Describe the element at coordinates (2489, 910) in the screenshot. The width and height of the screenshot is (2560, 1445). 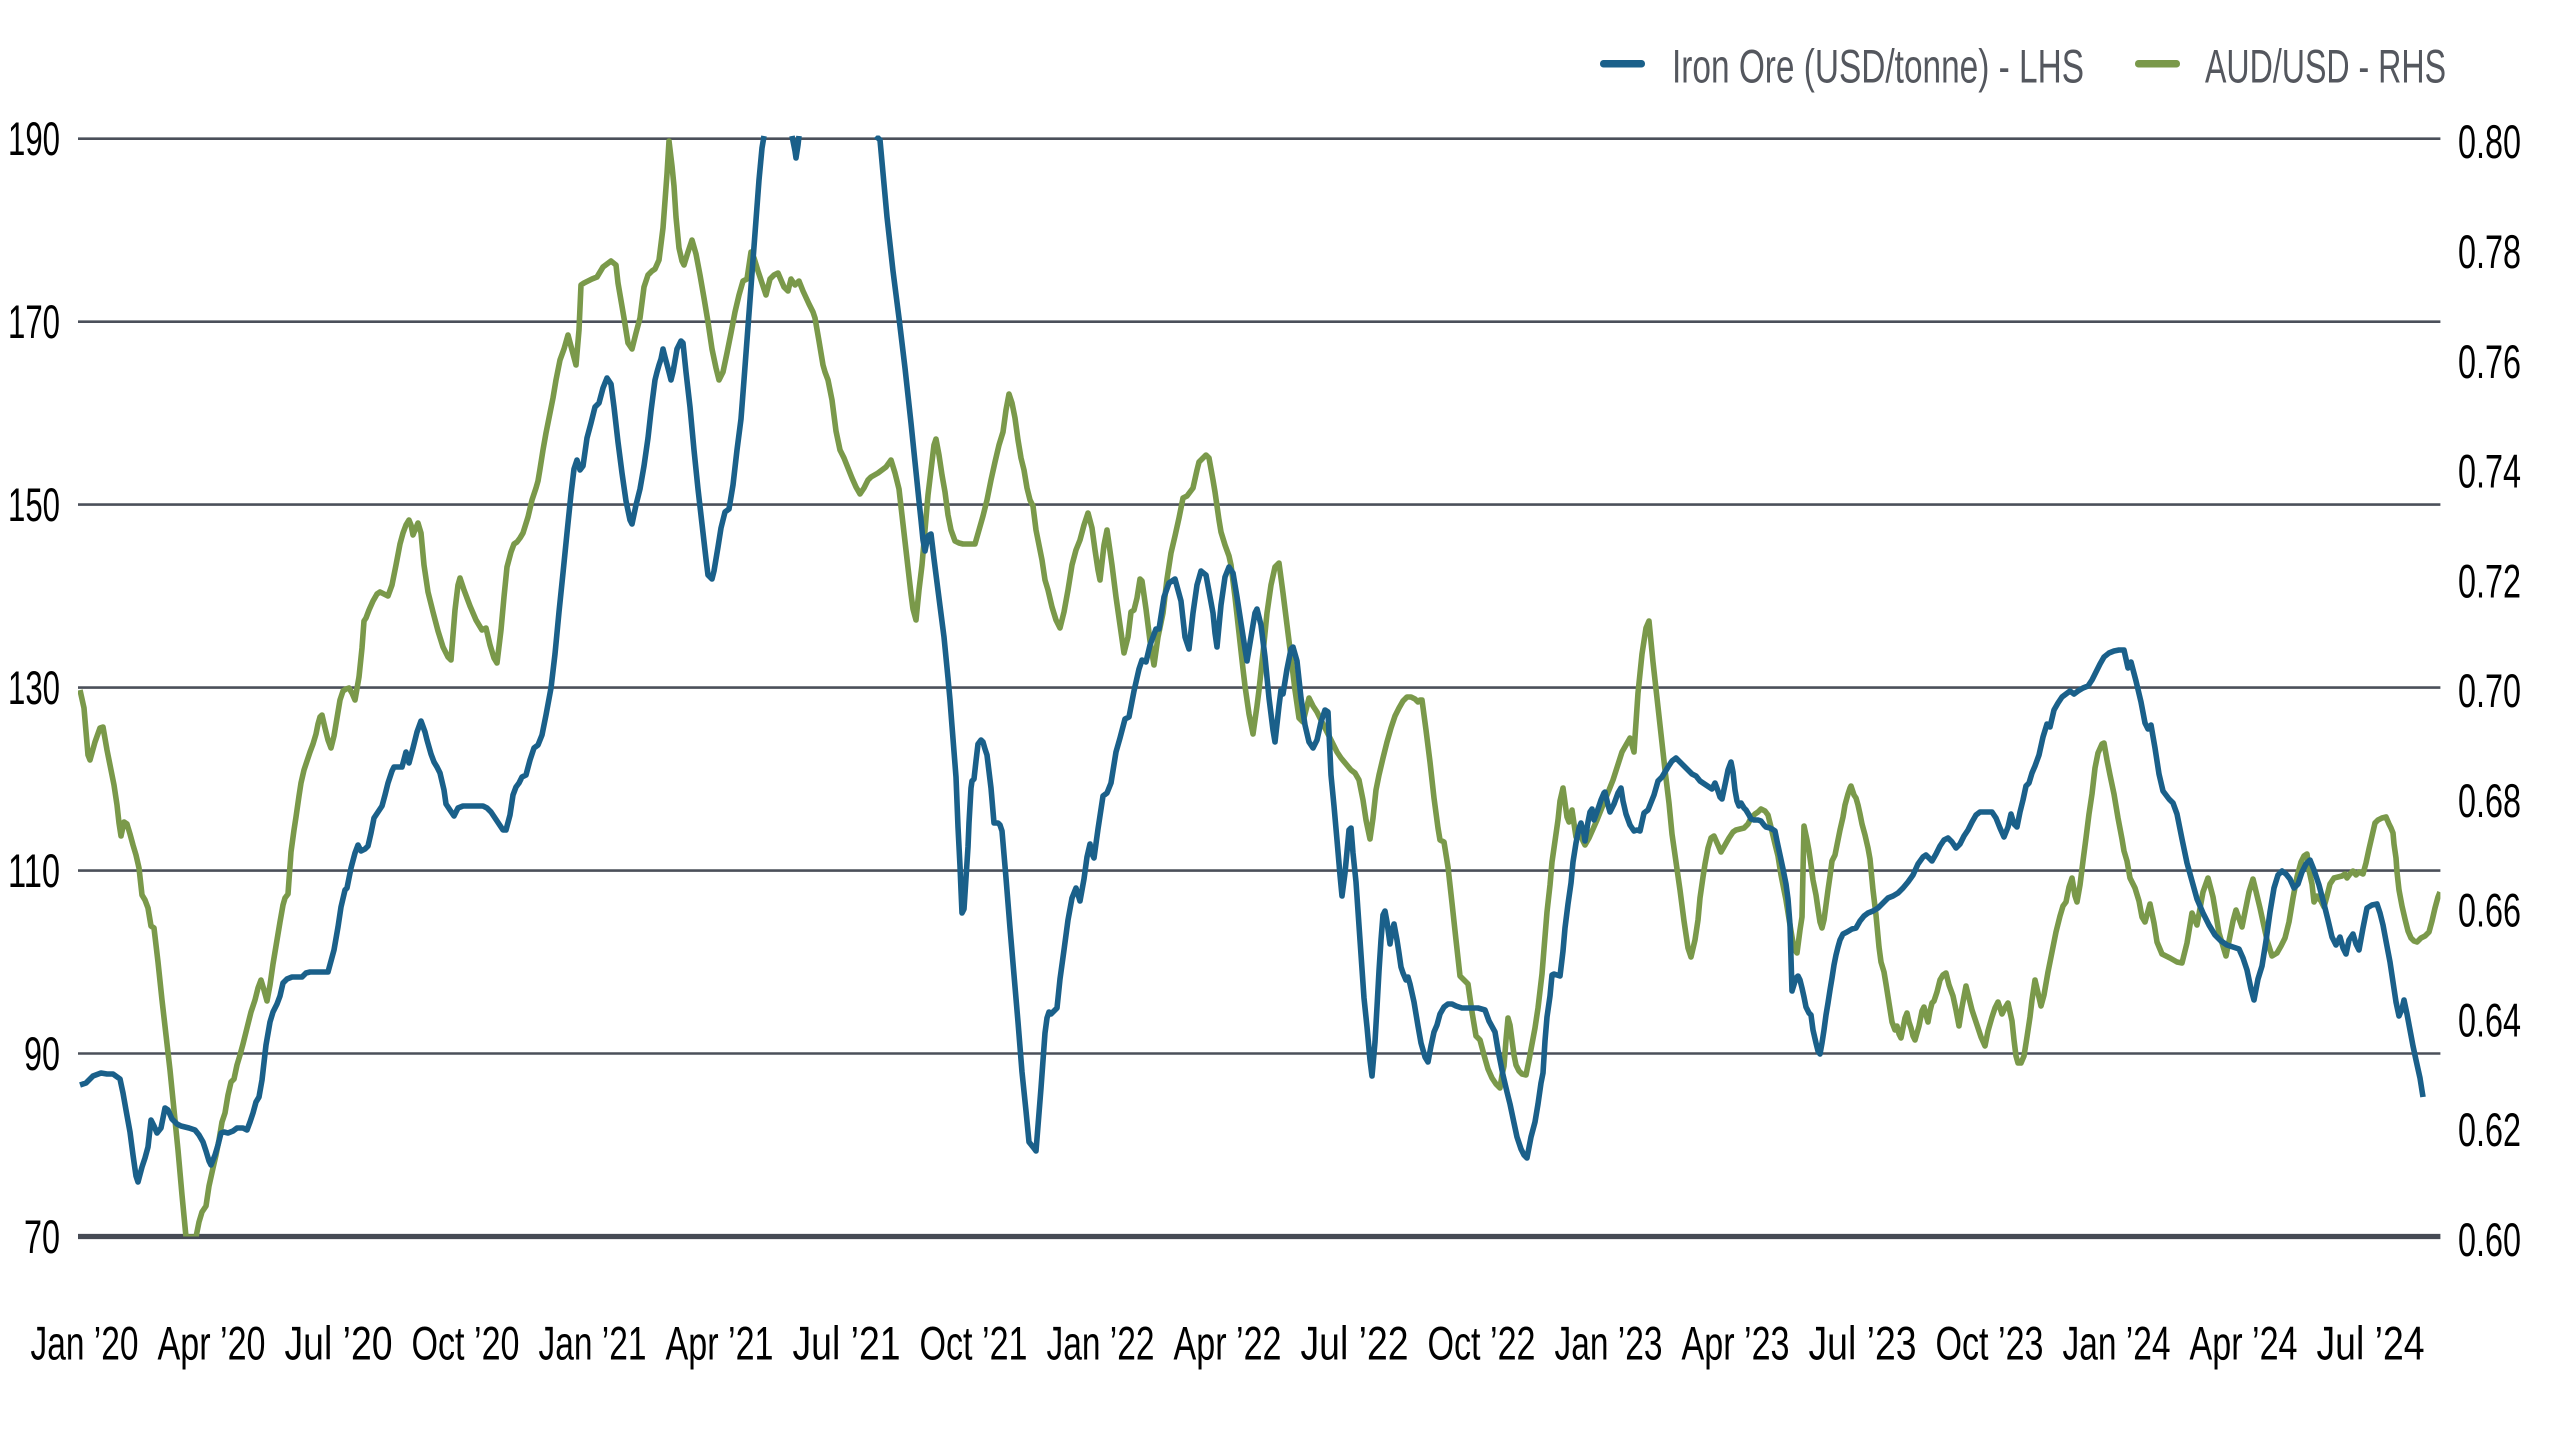
I see `svg-text: 0.66` at that location.